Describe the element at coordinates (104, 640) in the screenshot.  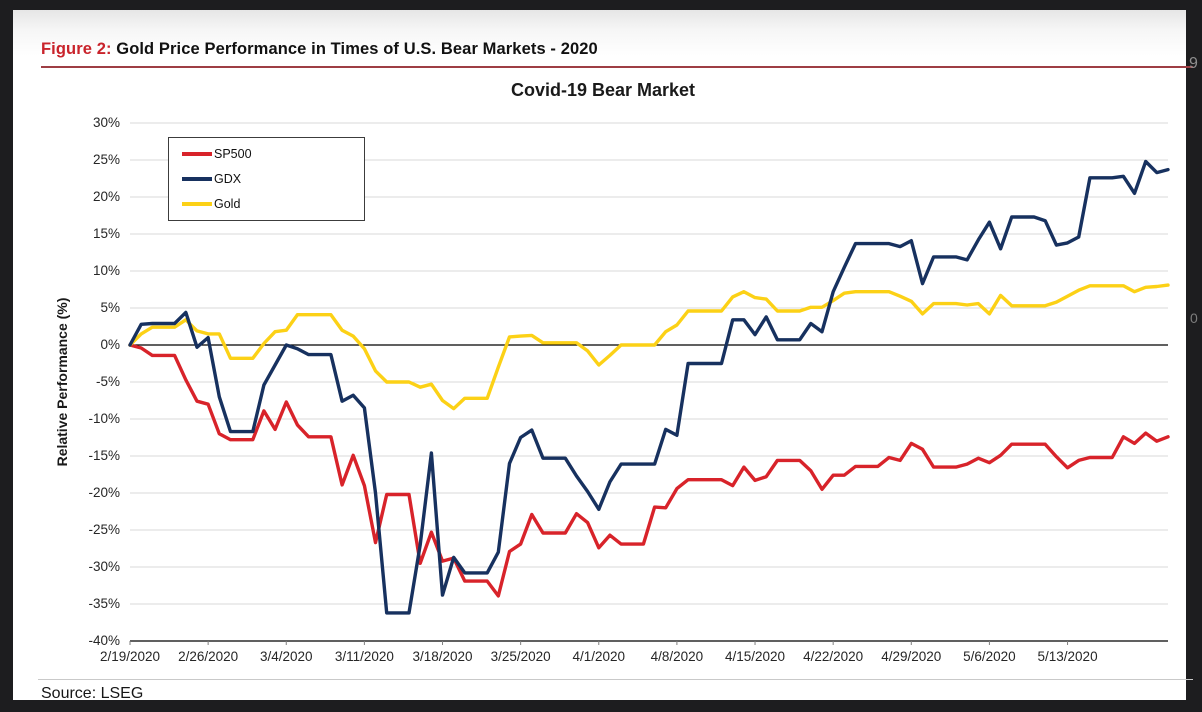
I see `y-tick-label: -40%` at that location.